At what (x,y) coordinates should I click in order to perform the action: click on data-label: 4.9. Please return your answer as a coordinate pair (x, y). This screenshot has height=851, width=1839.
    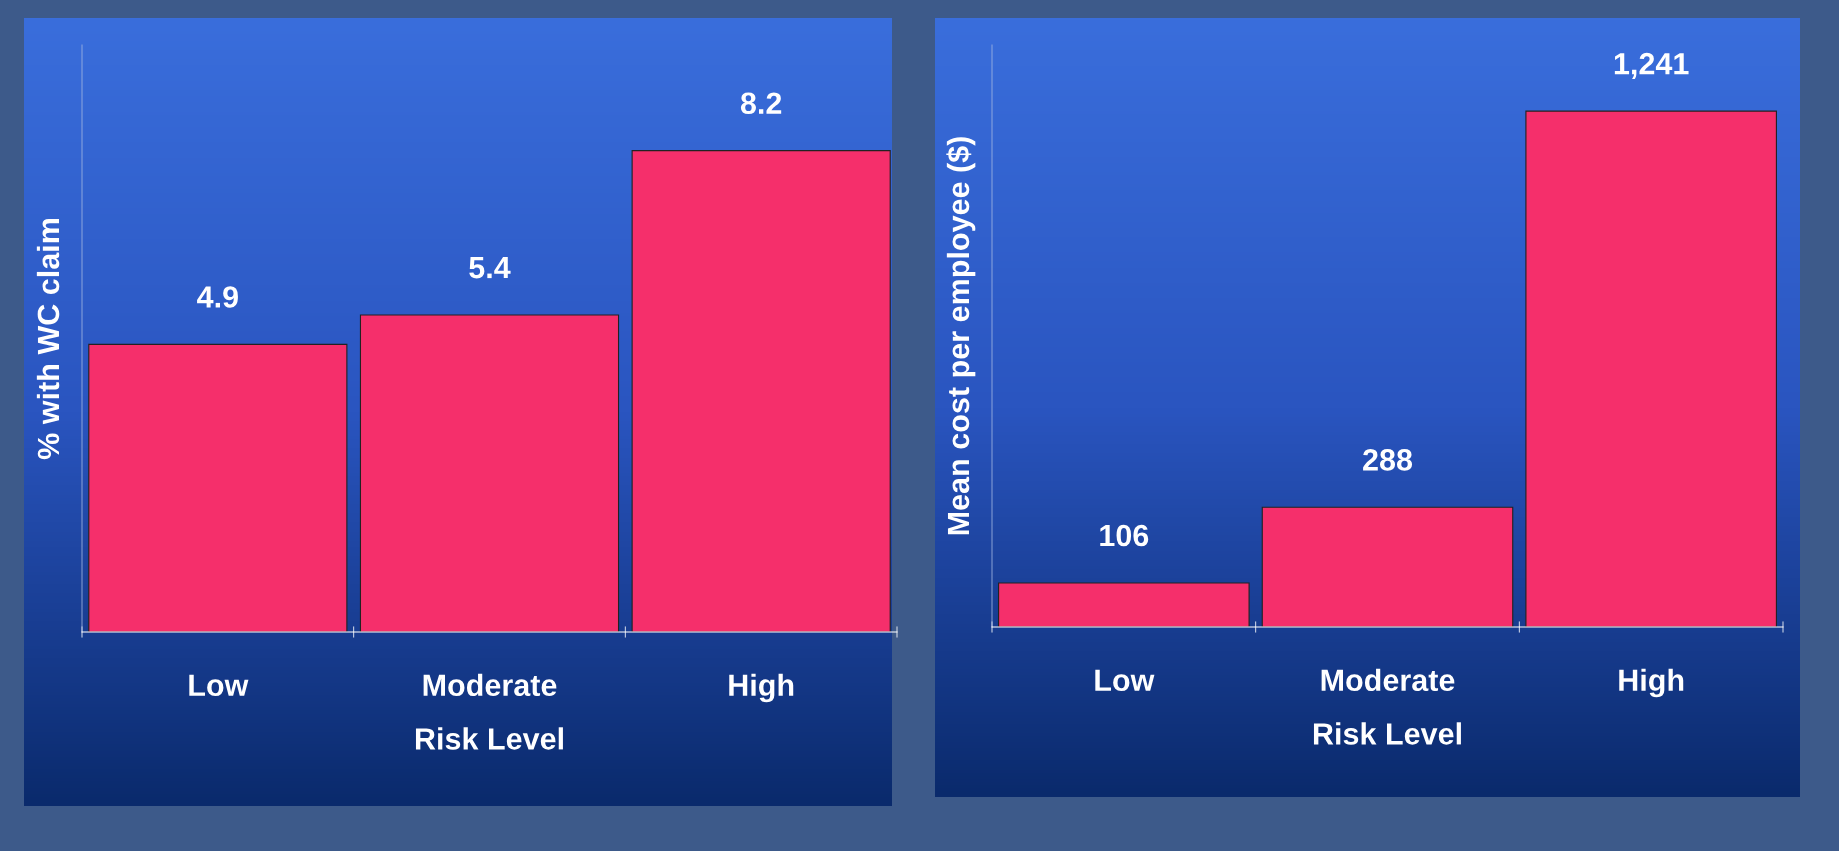
    Looking at the image, I should click on (217, 297).